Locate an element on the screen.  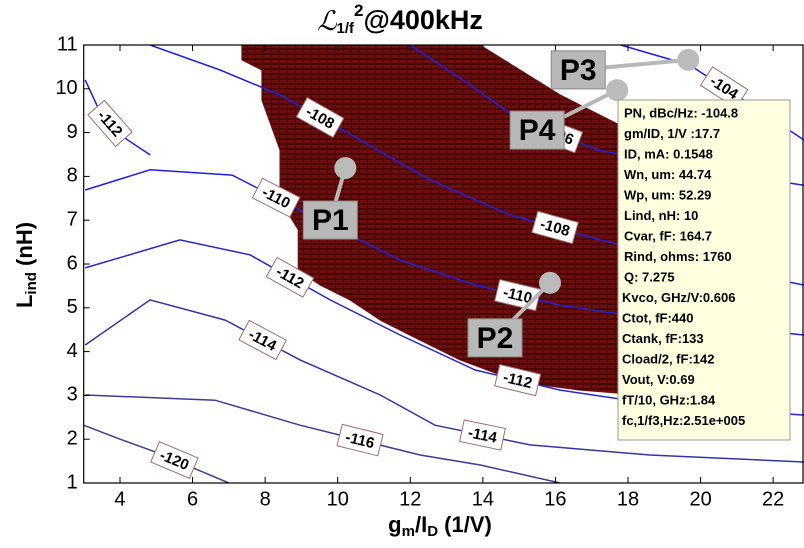
point-label: P2 is located at coordinates (495, 338).